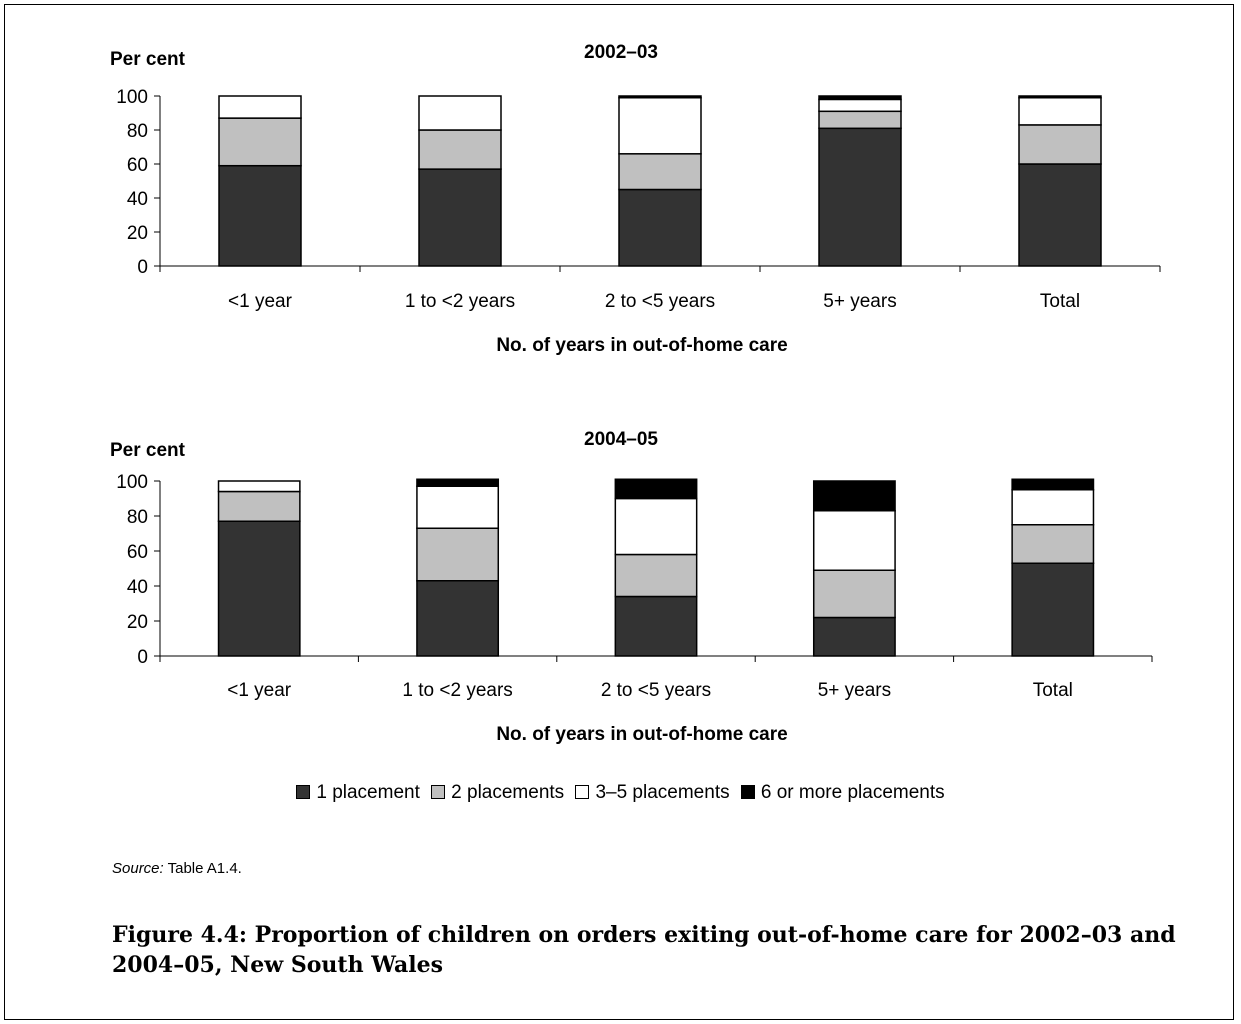 This screenshot has width=1241, height=1024. Describe the element at coordinates (460, 113) in the screenshot. I see `chart-1-bar-segment-cat2-series3` at that location.